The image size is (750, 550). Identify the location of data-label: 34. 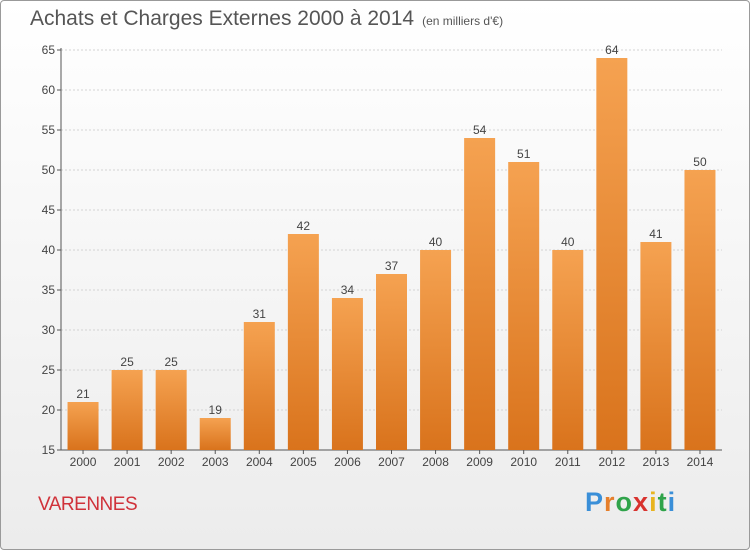
(348, 290).